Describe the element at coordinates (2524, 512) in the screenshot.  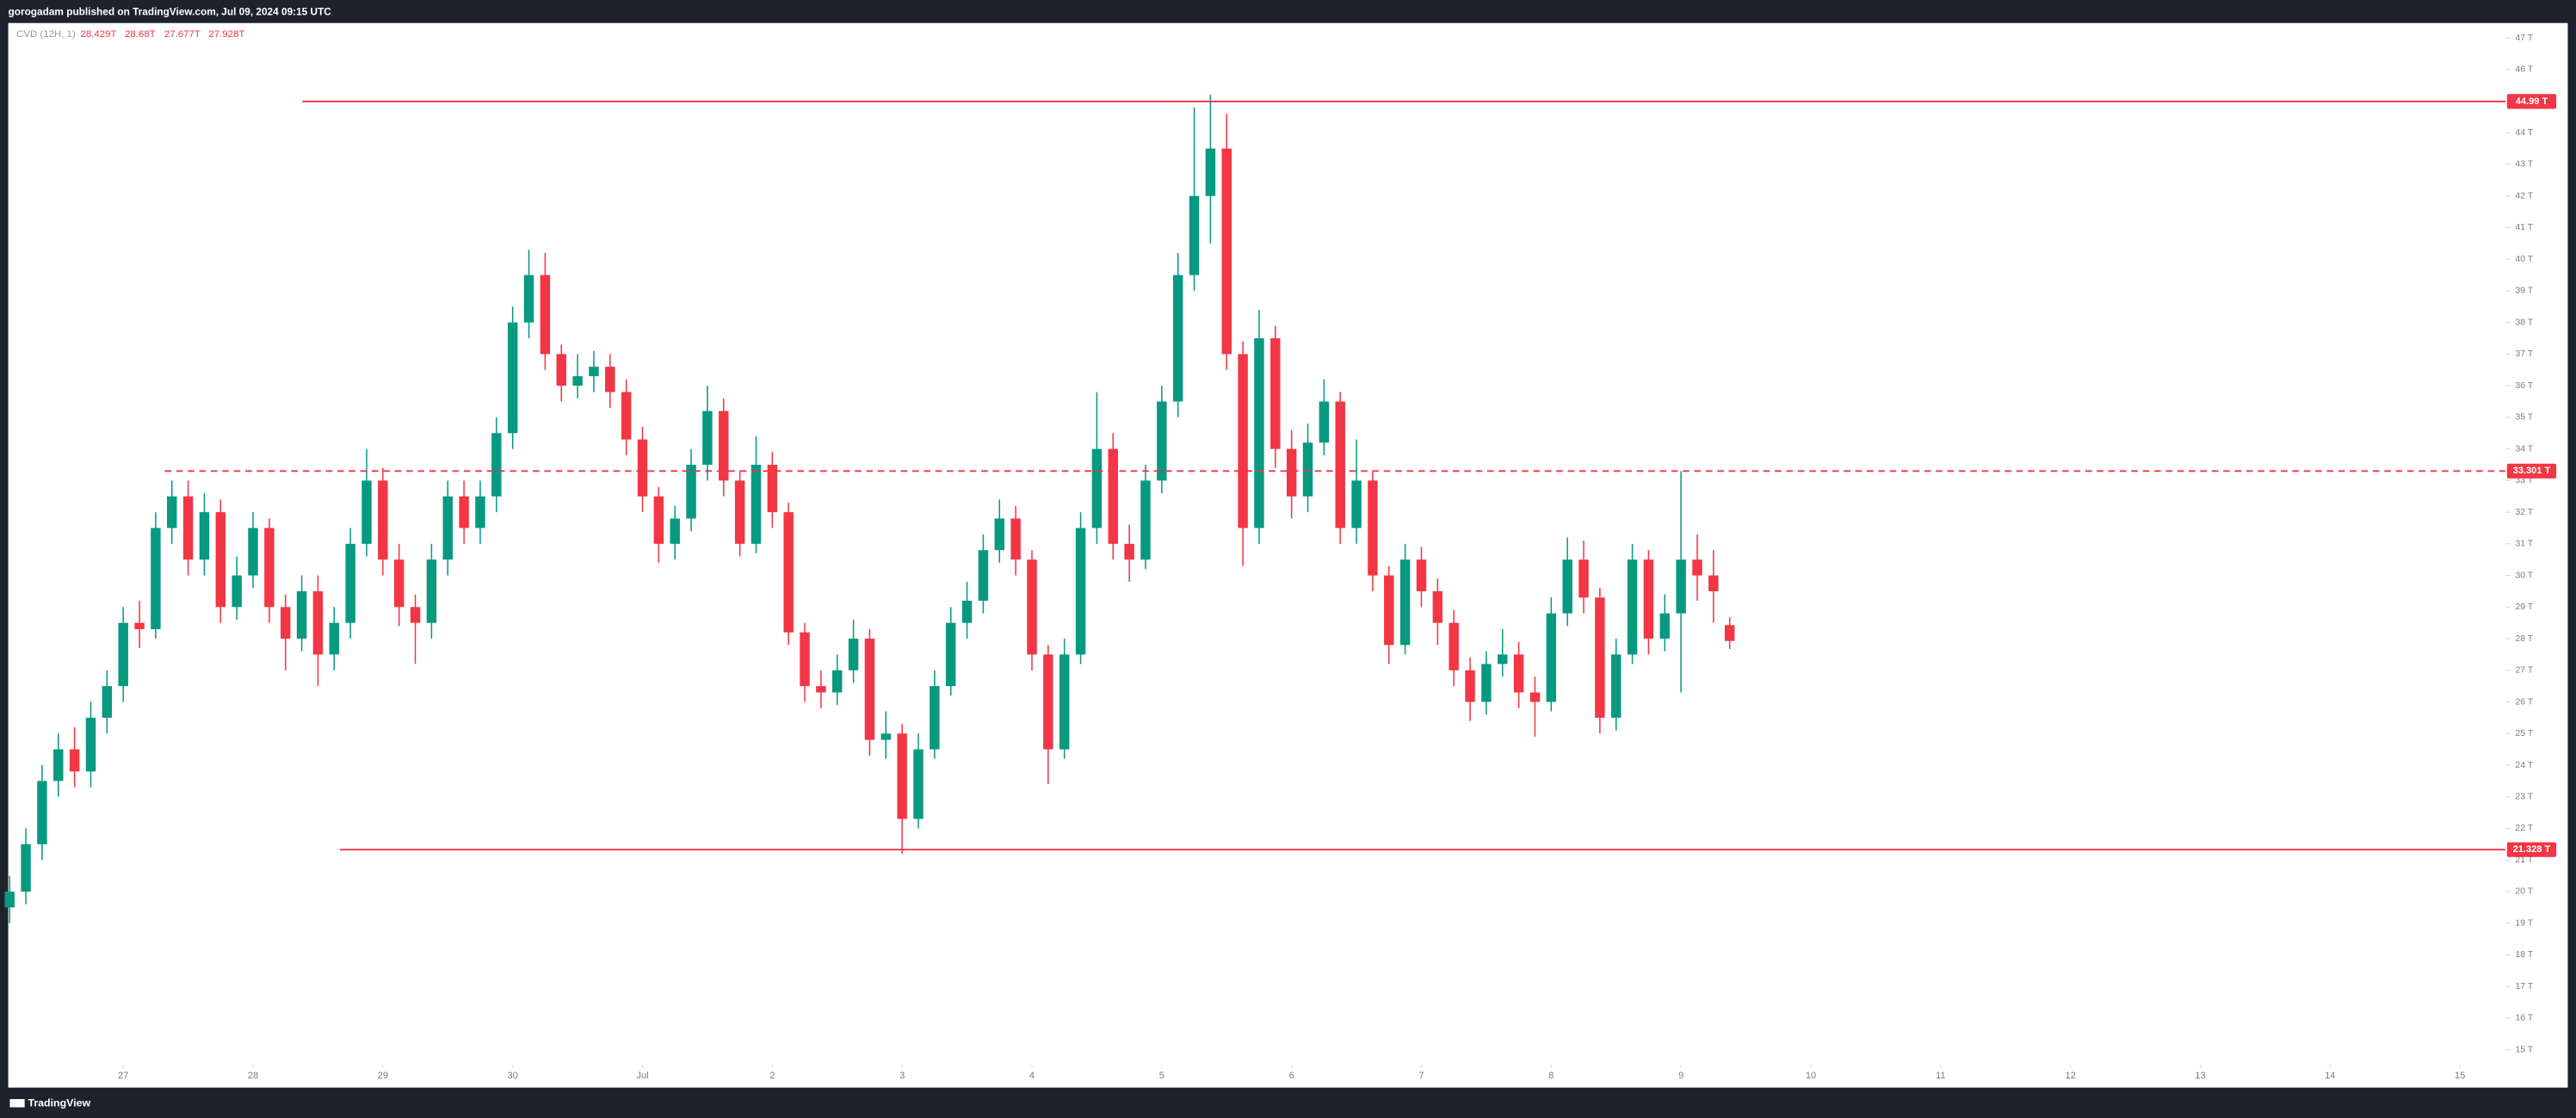
I see `y-tick-label: 32 T` at that location.